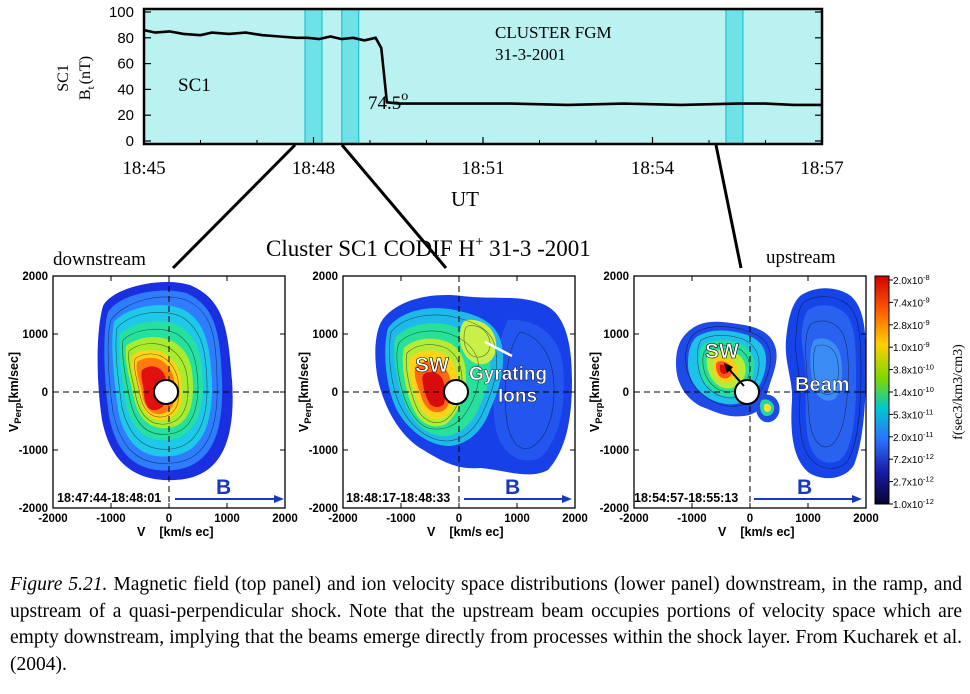 The width and height of the screenshot is (970, 694). Describe the element at coordinates (653, 168) in the screenshot. I see `x-tick-label: 18:54` at that location.